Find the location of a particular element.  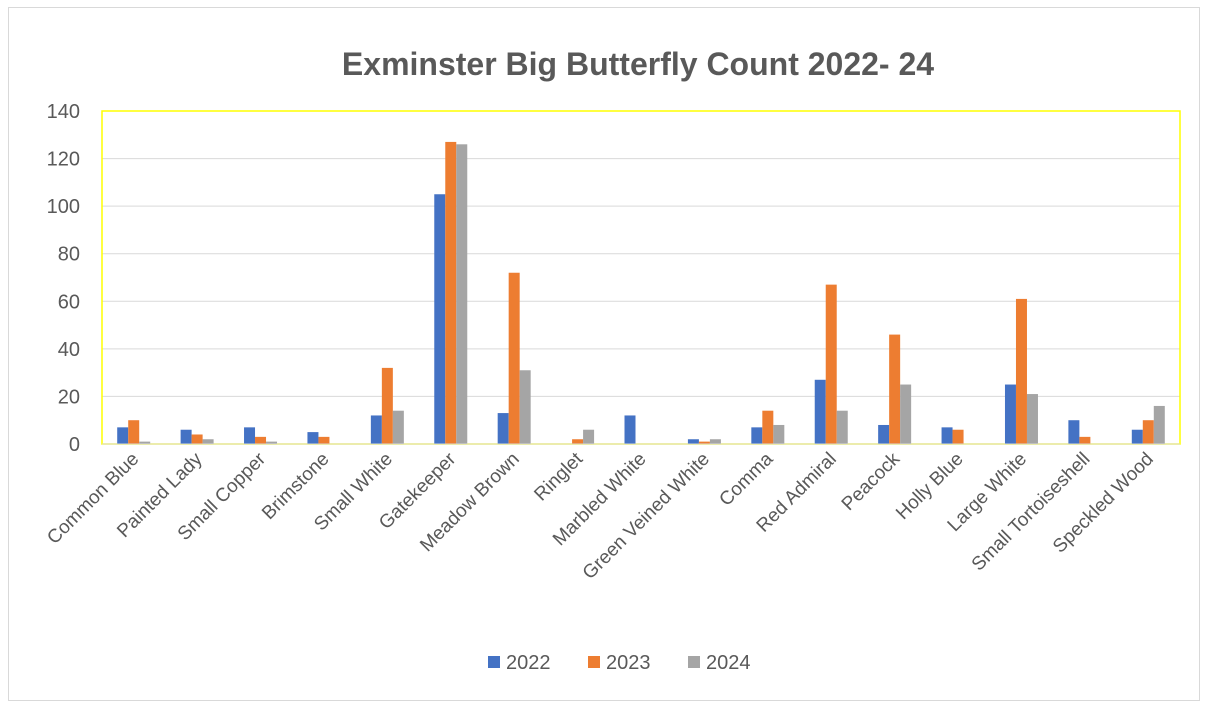

bar-2024-painted-lady is located at coordinates (208, 441).